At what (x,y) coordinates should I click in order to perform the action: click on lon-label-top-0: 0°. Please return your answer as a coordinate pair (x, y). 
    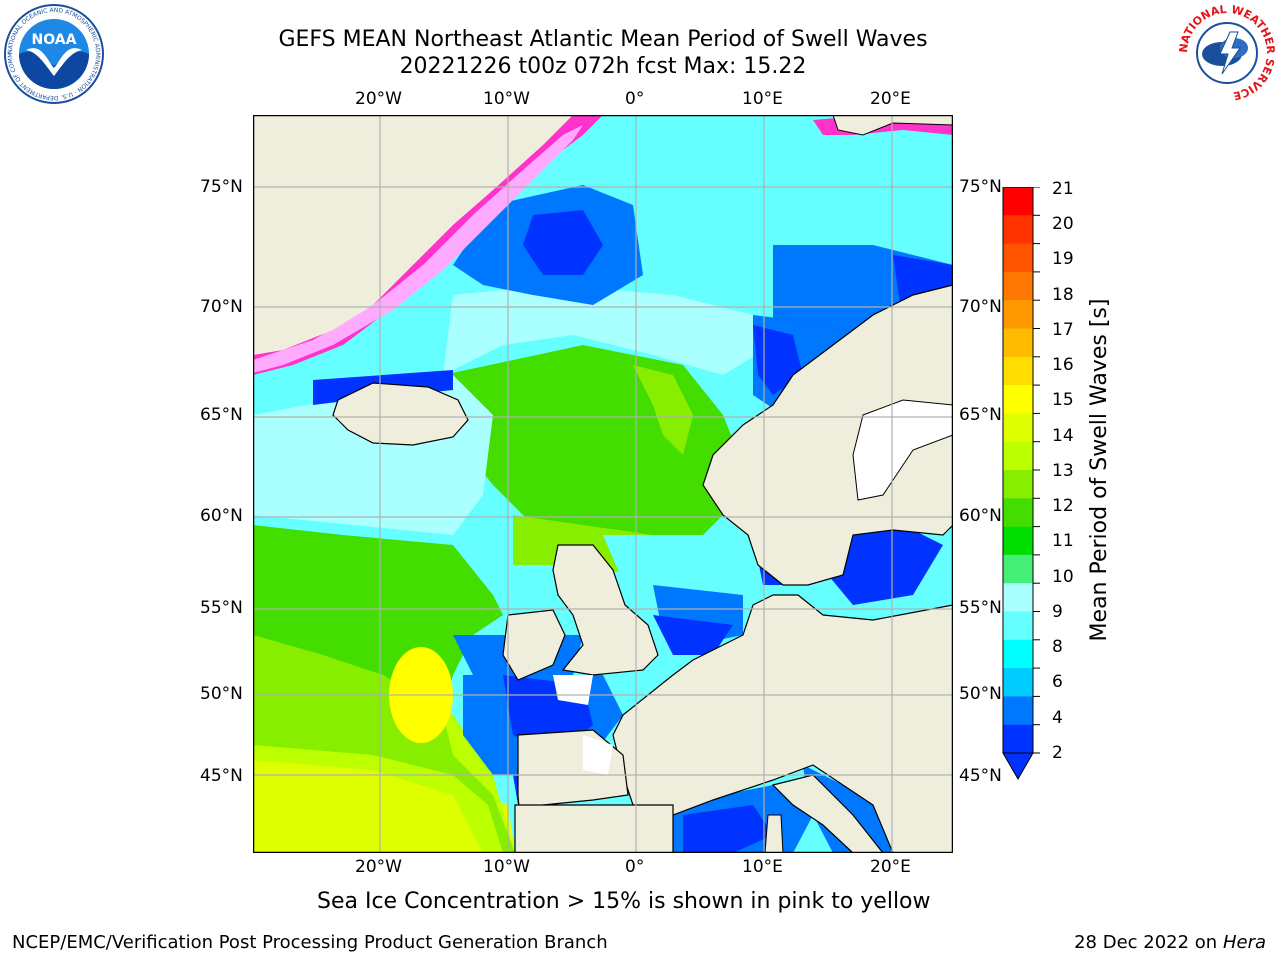
    Looking at the image, I should click on (635, 99).